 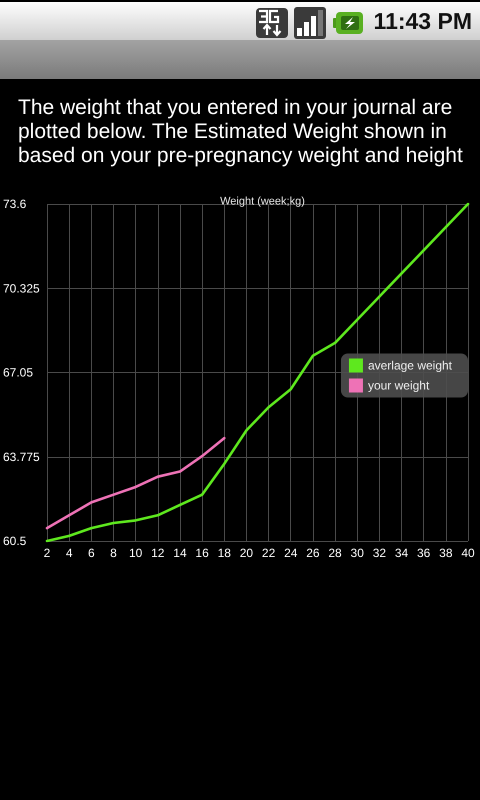 I want to click on x-tick-label: 8, so click(x=114, y=553).